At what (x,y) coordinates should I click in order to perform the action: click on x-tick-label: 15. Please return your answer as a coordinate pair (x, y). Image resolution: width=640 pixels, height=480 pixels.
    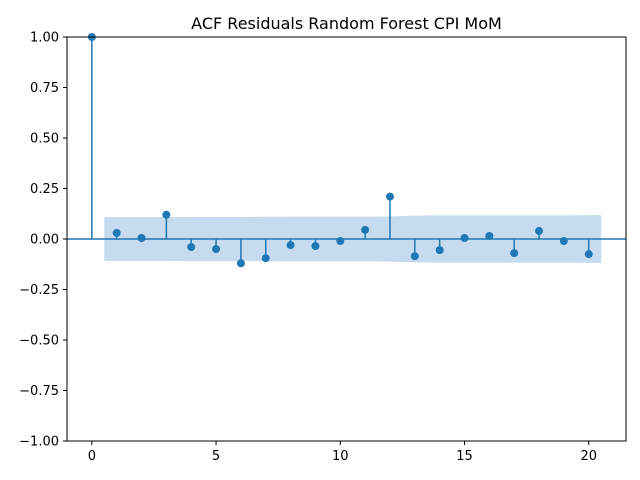
    Looking at the image, I should click on (464, 456).